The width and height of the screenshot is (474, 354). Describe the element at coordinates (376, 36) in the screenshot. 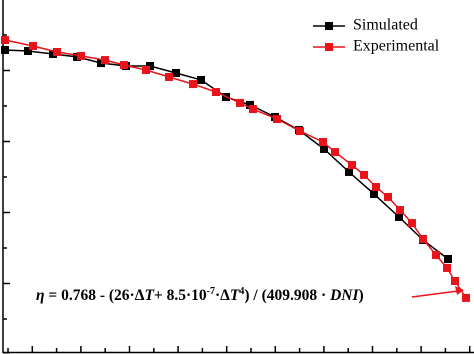

I see `legend: Simulated Experimental` at that location.